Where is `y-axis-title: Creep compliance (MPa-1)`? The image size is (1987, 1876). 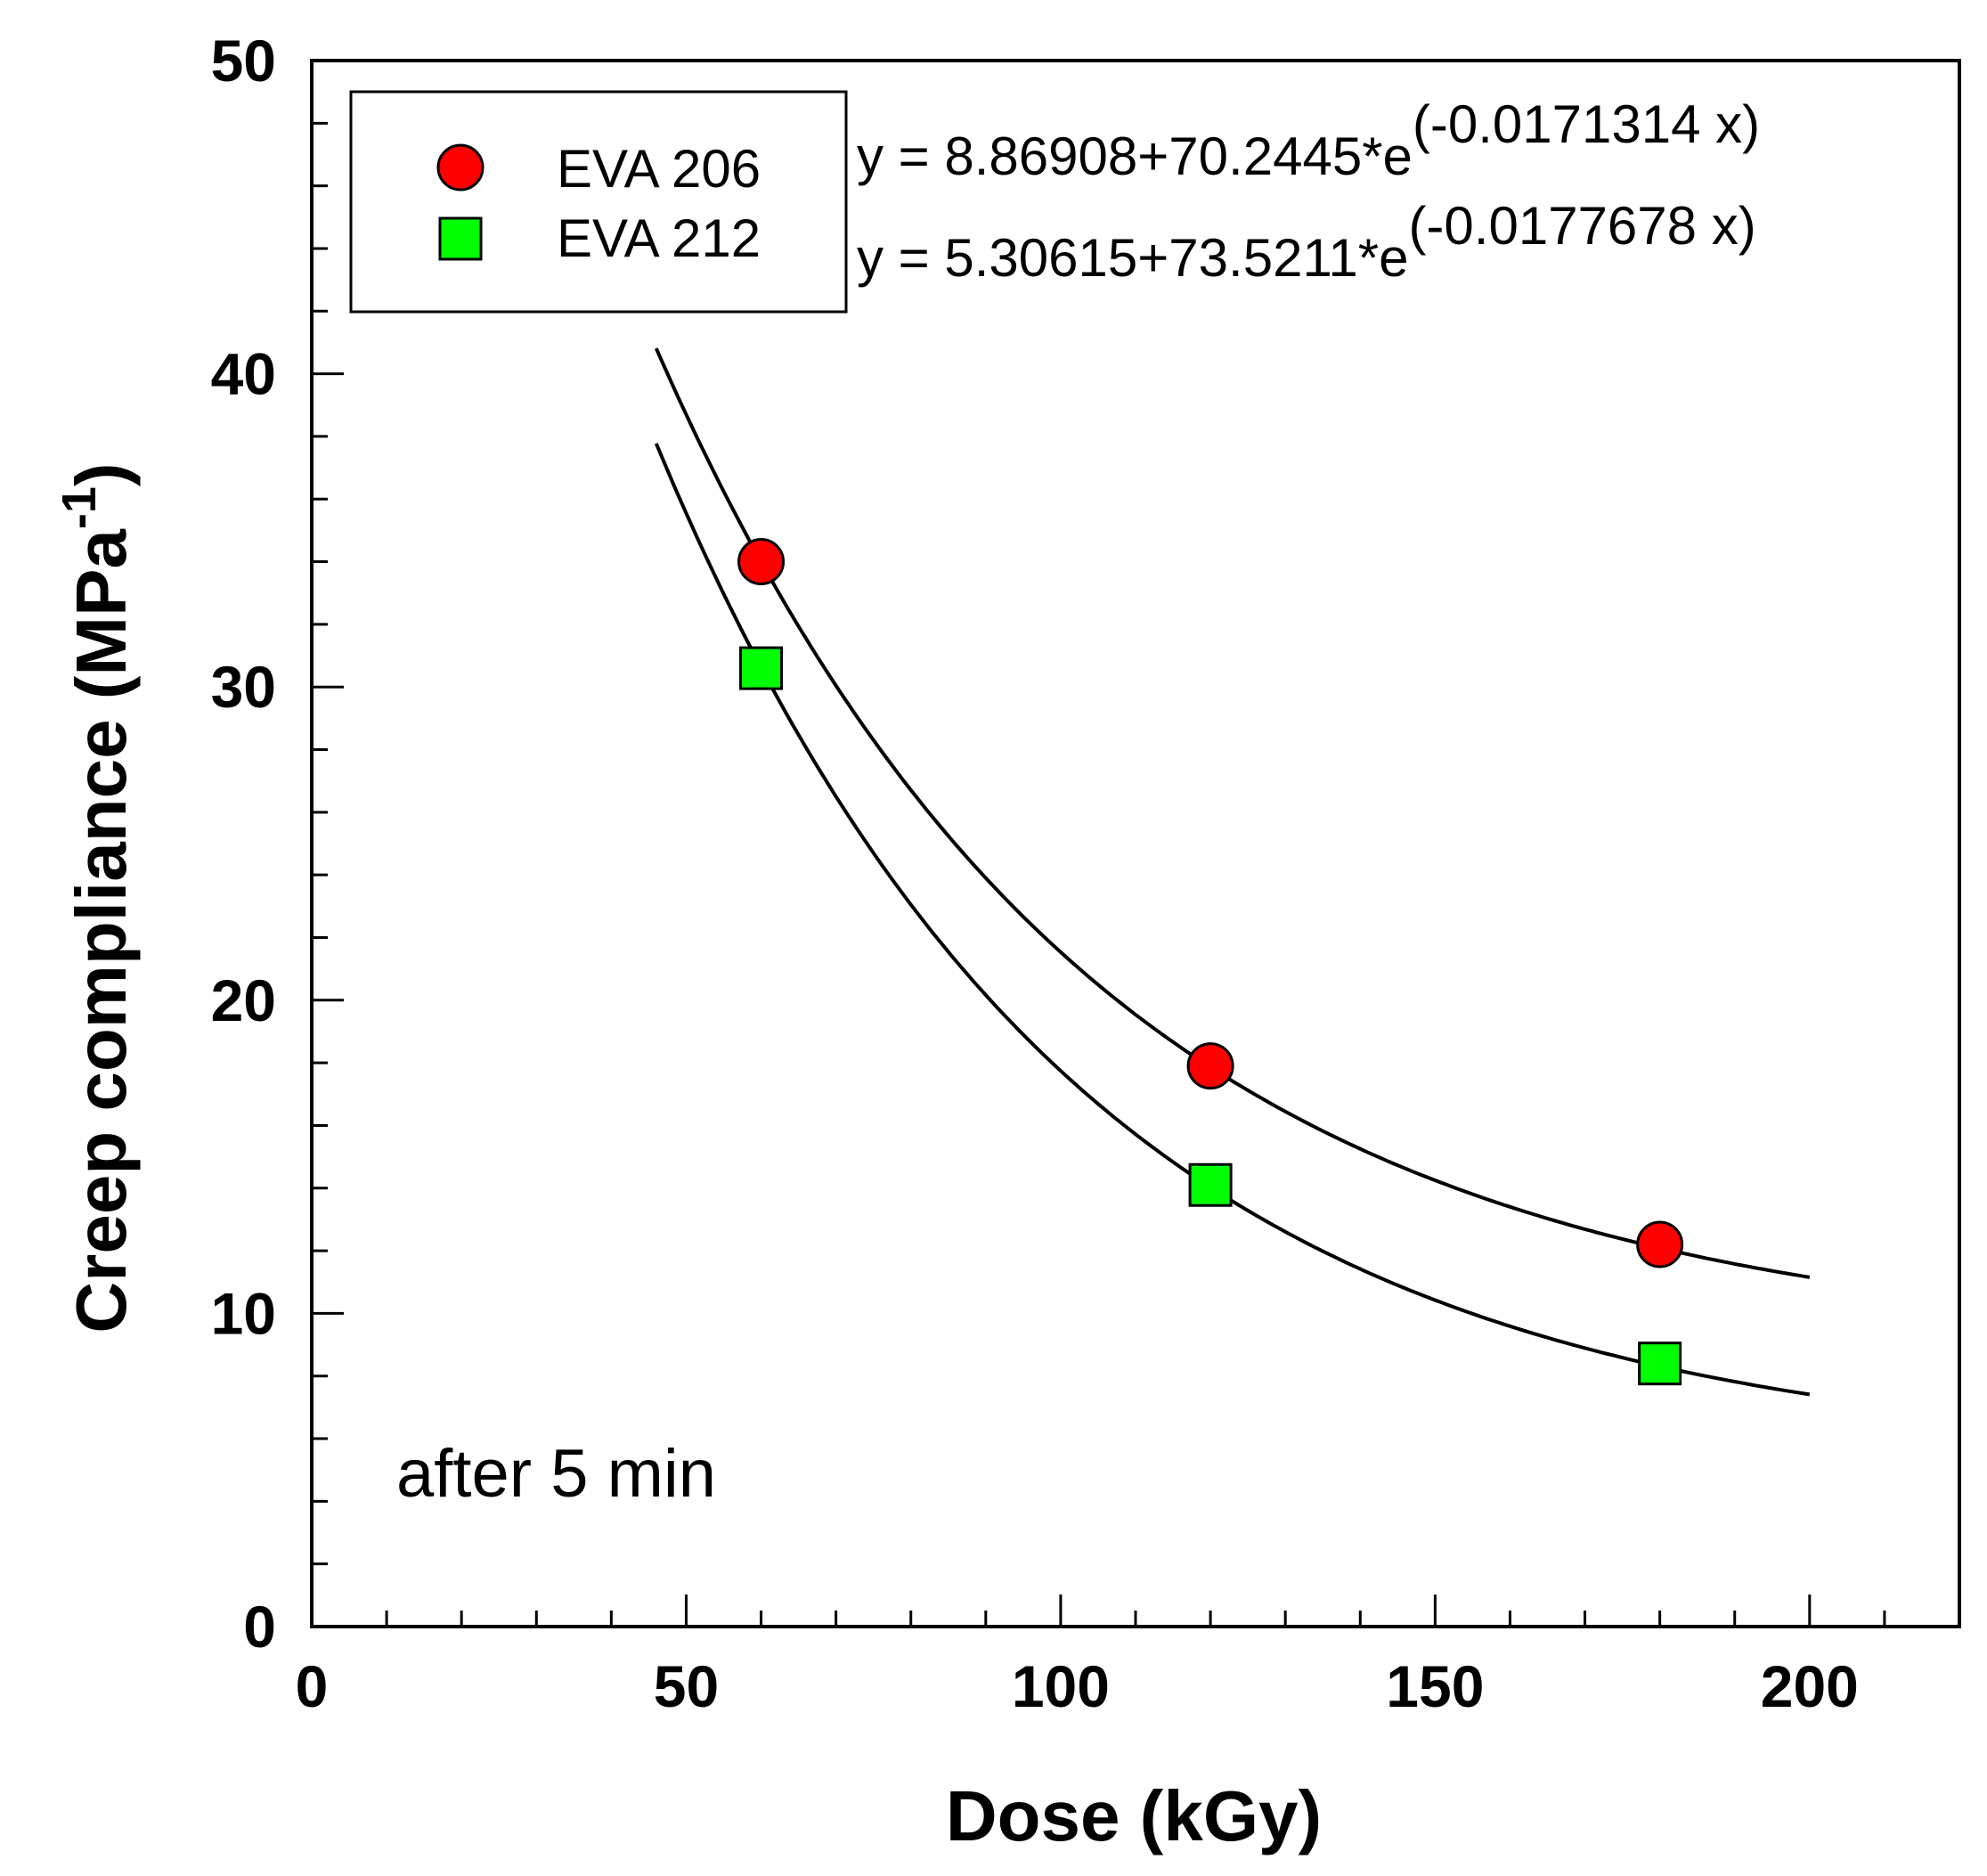 y-axis-title: Creep compliance (MPa-1) is located at coordinates (97, 897).